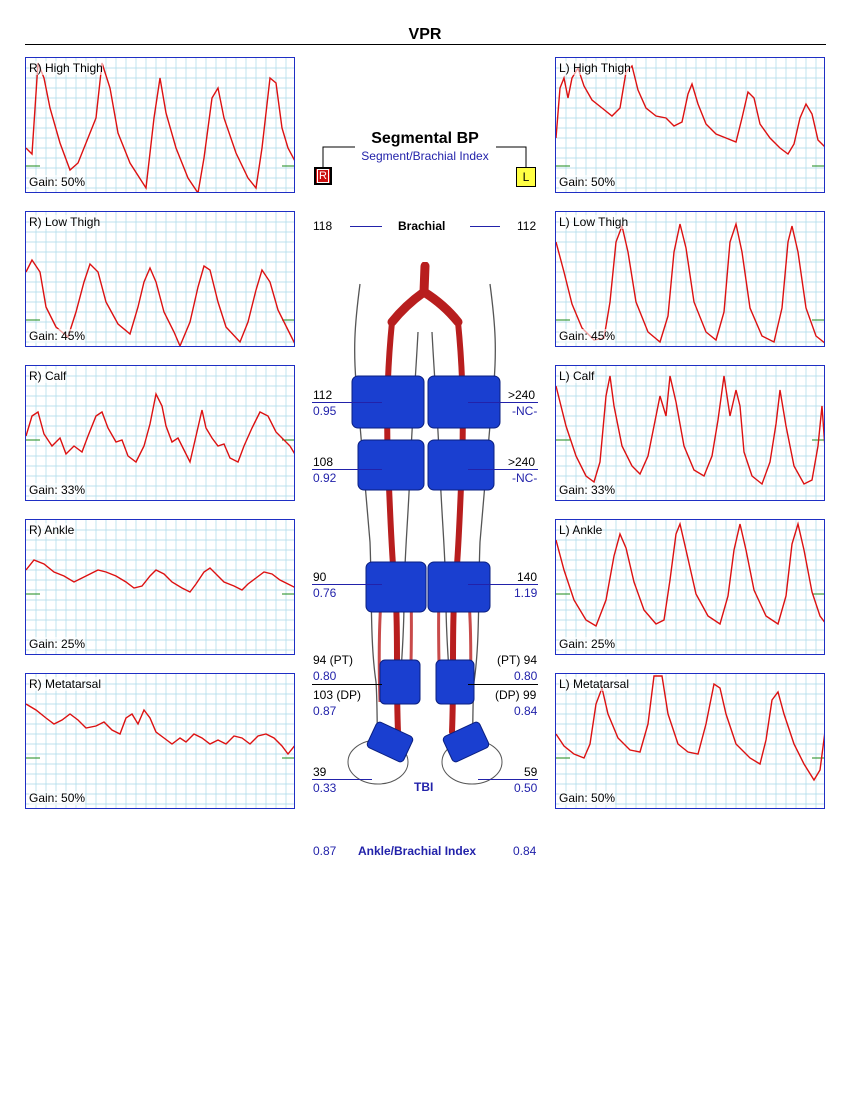 The height and width of the screenshot is (1100, 850). Describe the element at coordinates (325, 411) in the screenshot. I see `right-high-thigh-index: 0.95` at that location.